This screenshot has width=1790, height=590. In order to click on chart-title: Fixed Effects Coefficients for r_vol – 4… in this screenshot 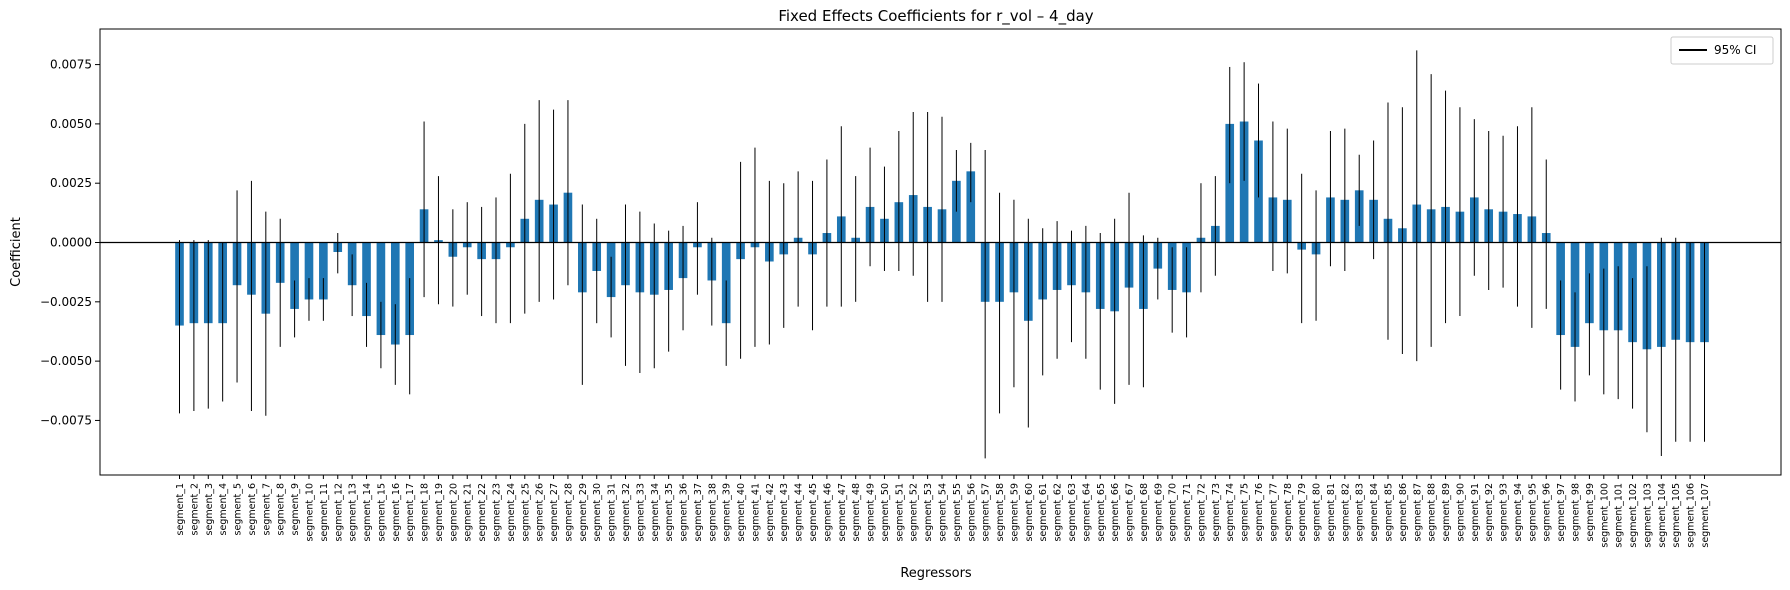, I will do `click(935, 16)`.